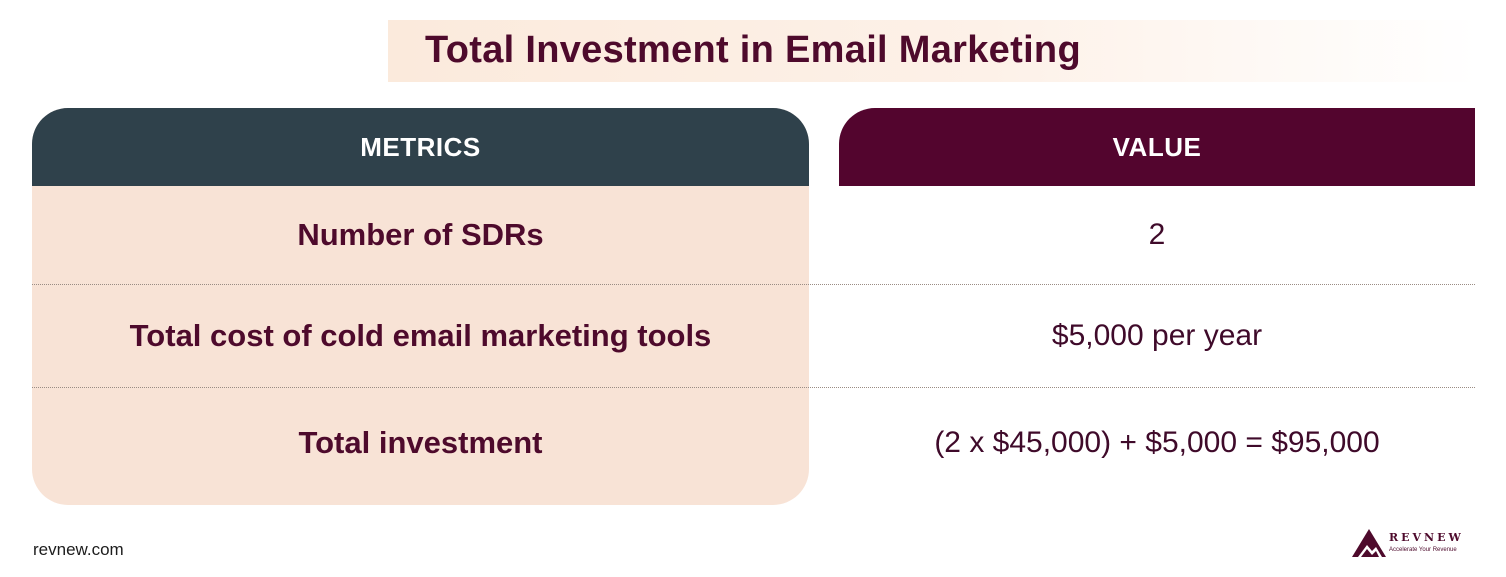 This screenshot has width=1506, height=577. Describe the element at coordinates (420, 234) in the screenshot. I see `metric-cell-sdrs: Number of SDRs` at that location.